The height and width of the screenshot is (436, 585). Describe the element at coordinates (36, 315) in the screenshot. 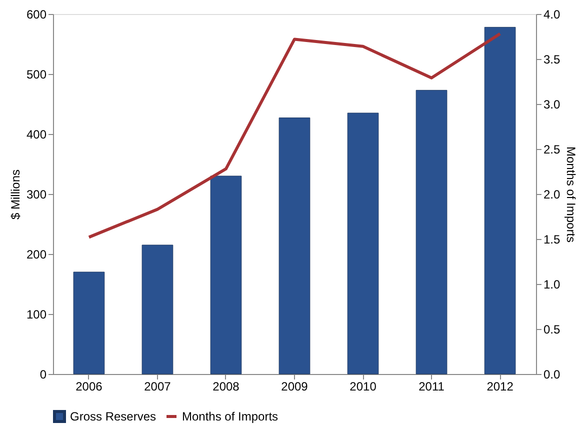

I see `y-tick-label: 100` at that location.